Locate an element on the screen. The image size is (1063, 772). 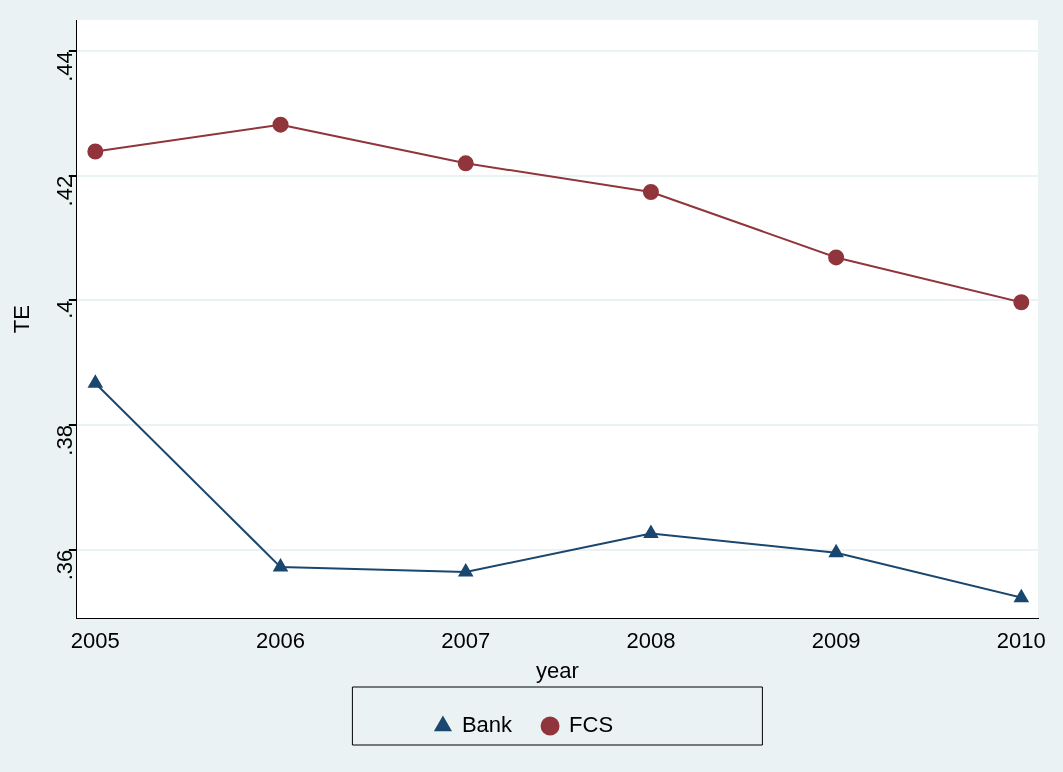
x-axis-title: year is located at coordinates (557, 670).